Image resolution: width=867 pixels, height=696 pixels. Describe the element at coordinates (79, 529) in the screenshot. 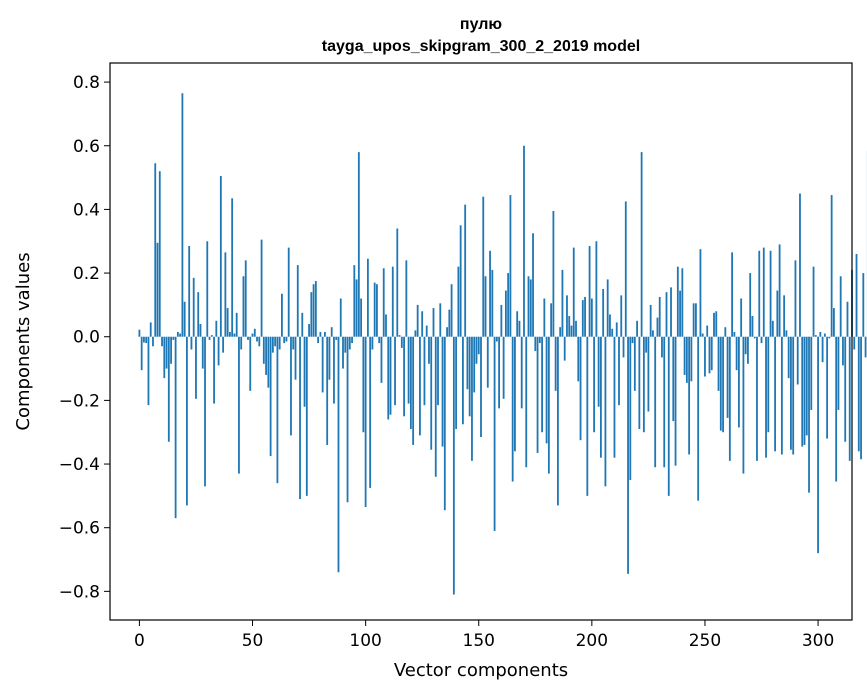

I see `y-tick-label: −0.6` at that location.